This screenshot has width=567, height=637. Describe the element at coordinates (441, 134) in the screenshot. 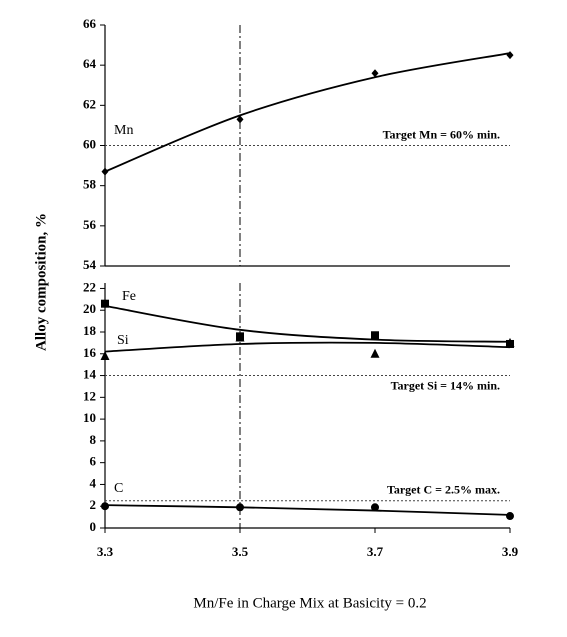

I see `target-label: Target Mn = 60% min.` at that location.